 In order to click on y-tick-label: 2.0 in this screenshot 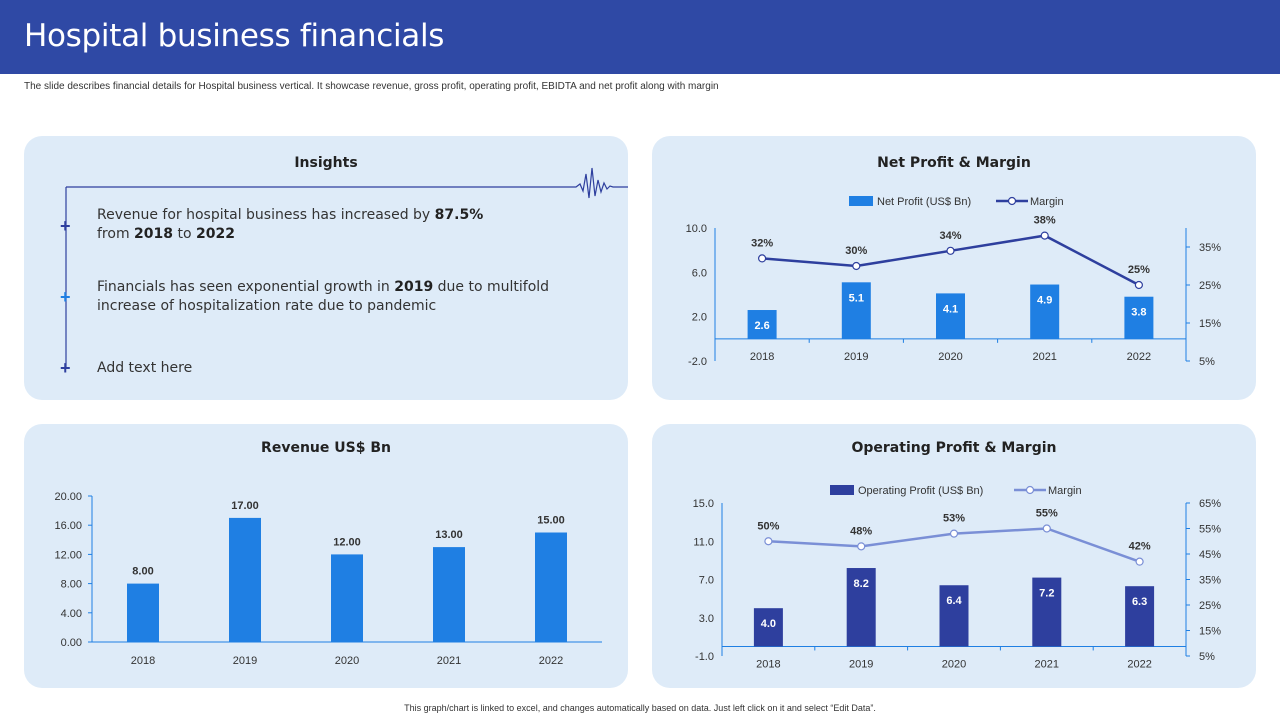, I will do `click(699, 318)`.